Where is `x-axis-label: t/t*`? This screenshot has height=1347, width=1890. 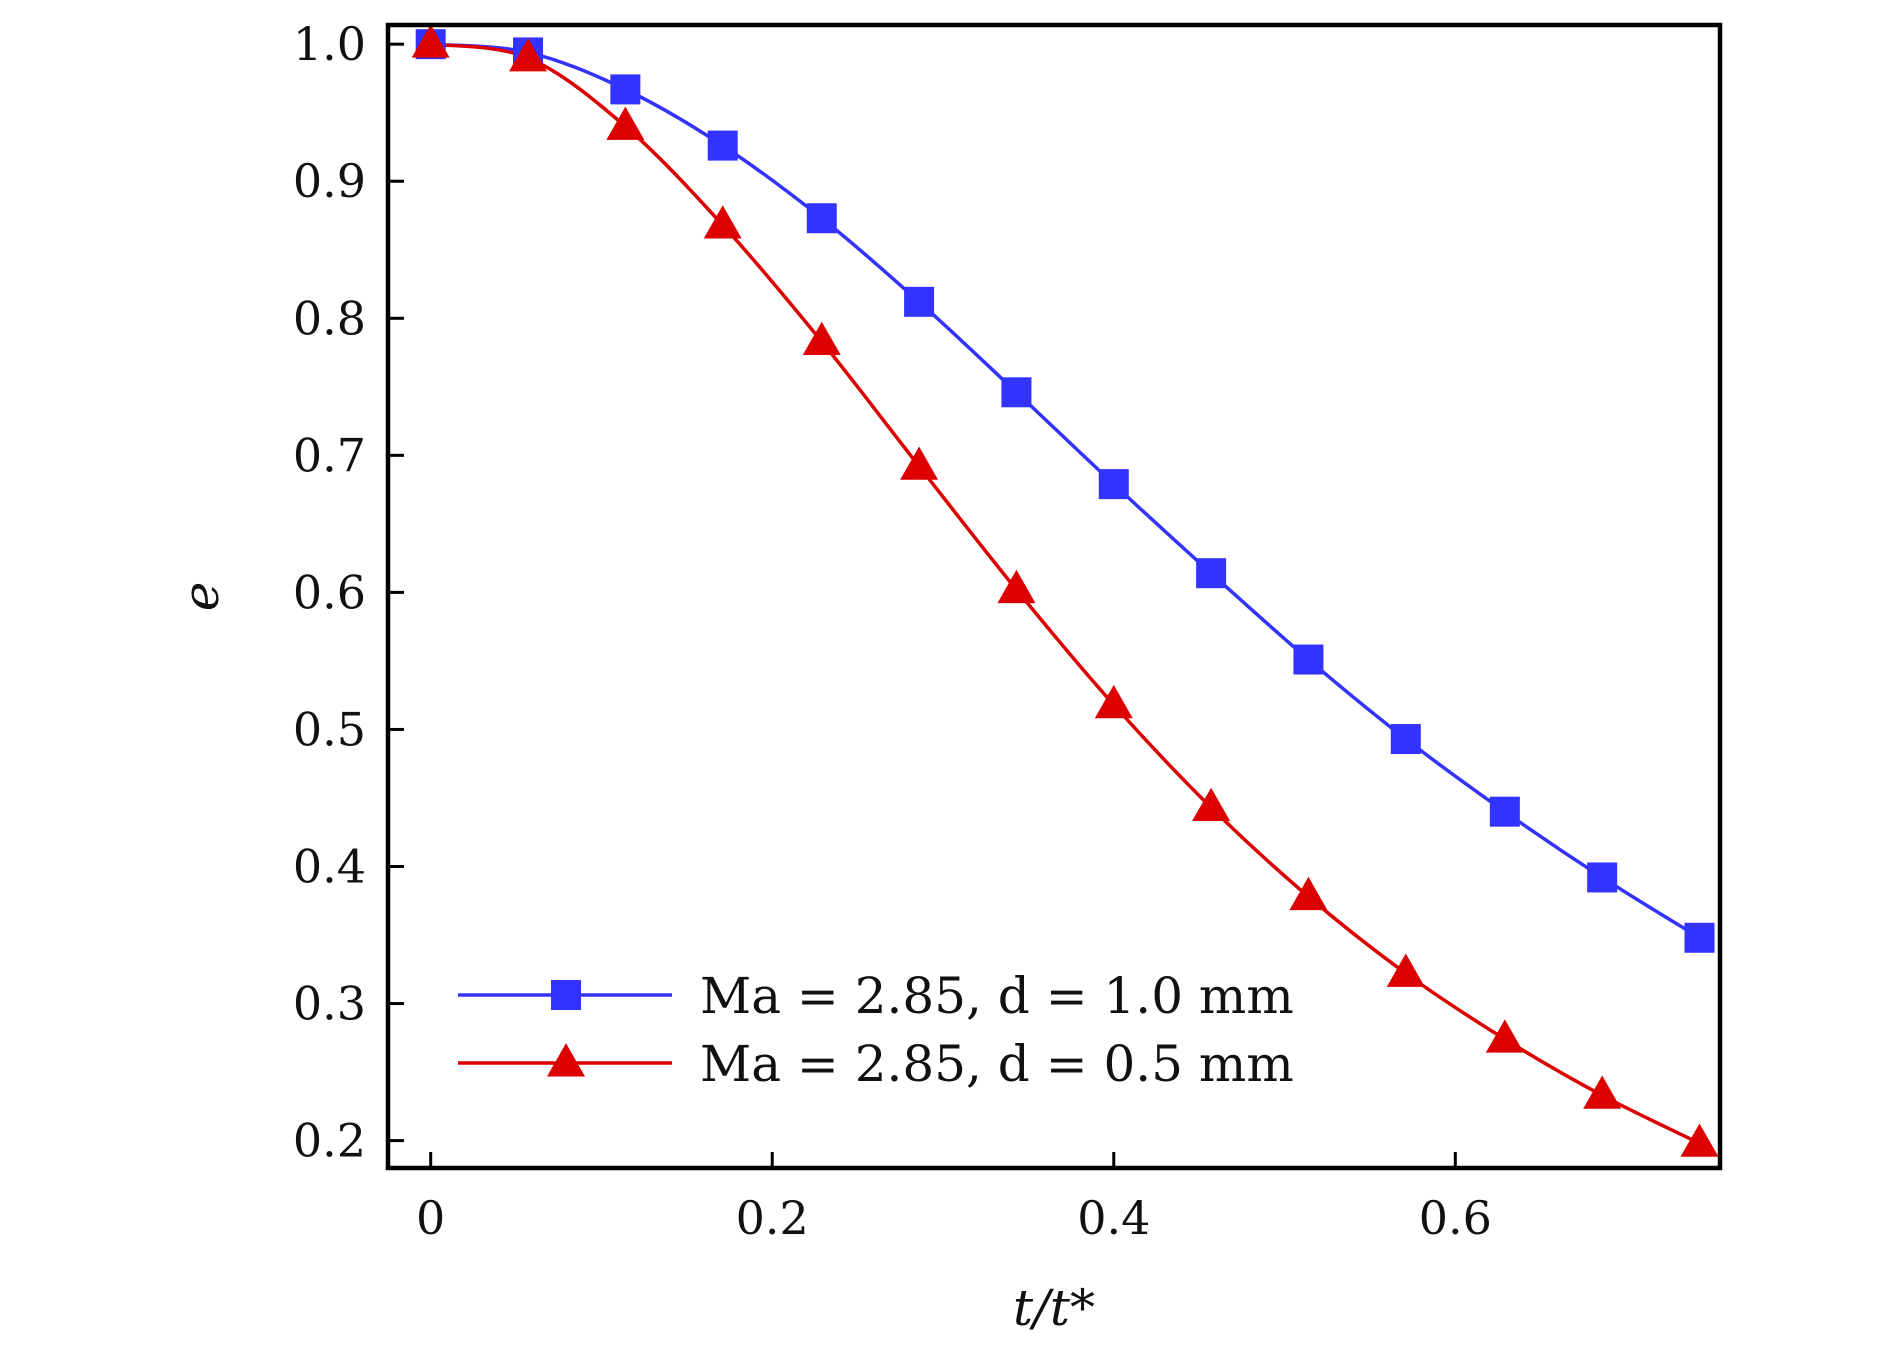
x-axis-label: t/t* is located at coordinates (1054, 1308).